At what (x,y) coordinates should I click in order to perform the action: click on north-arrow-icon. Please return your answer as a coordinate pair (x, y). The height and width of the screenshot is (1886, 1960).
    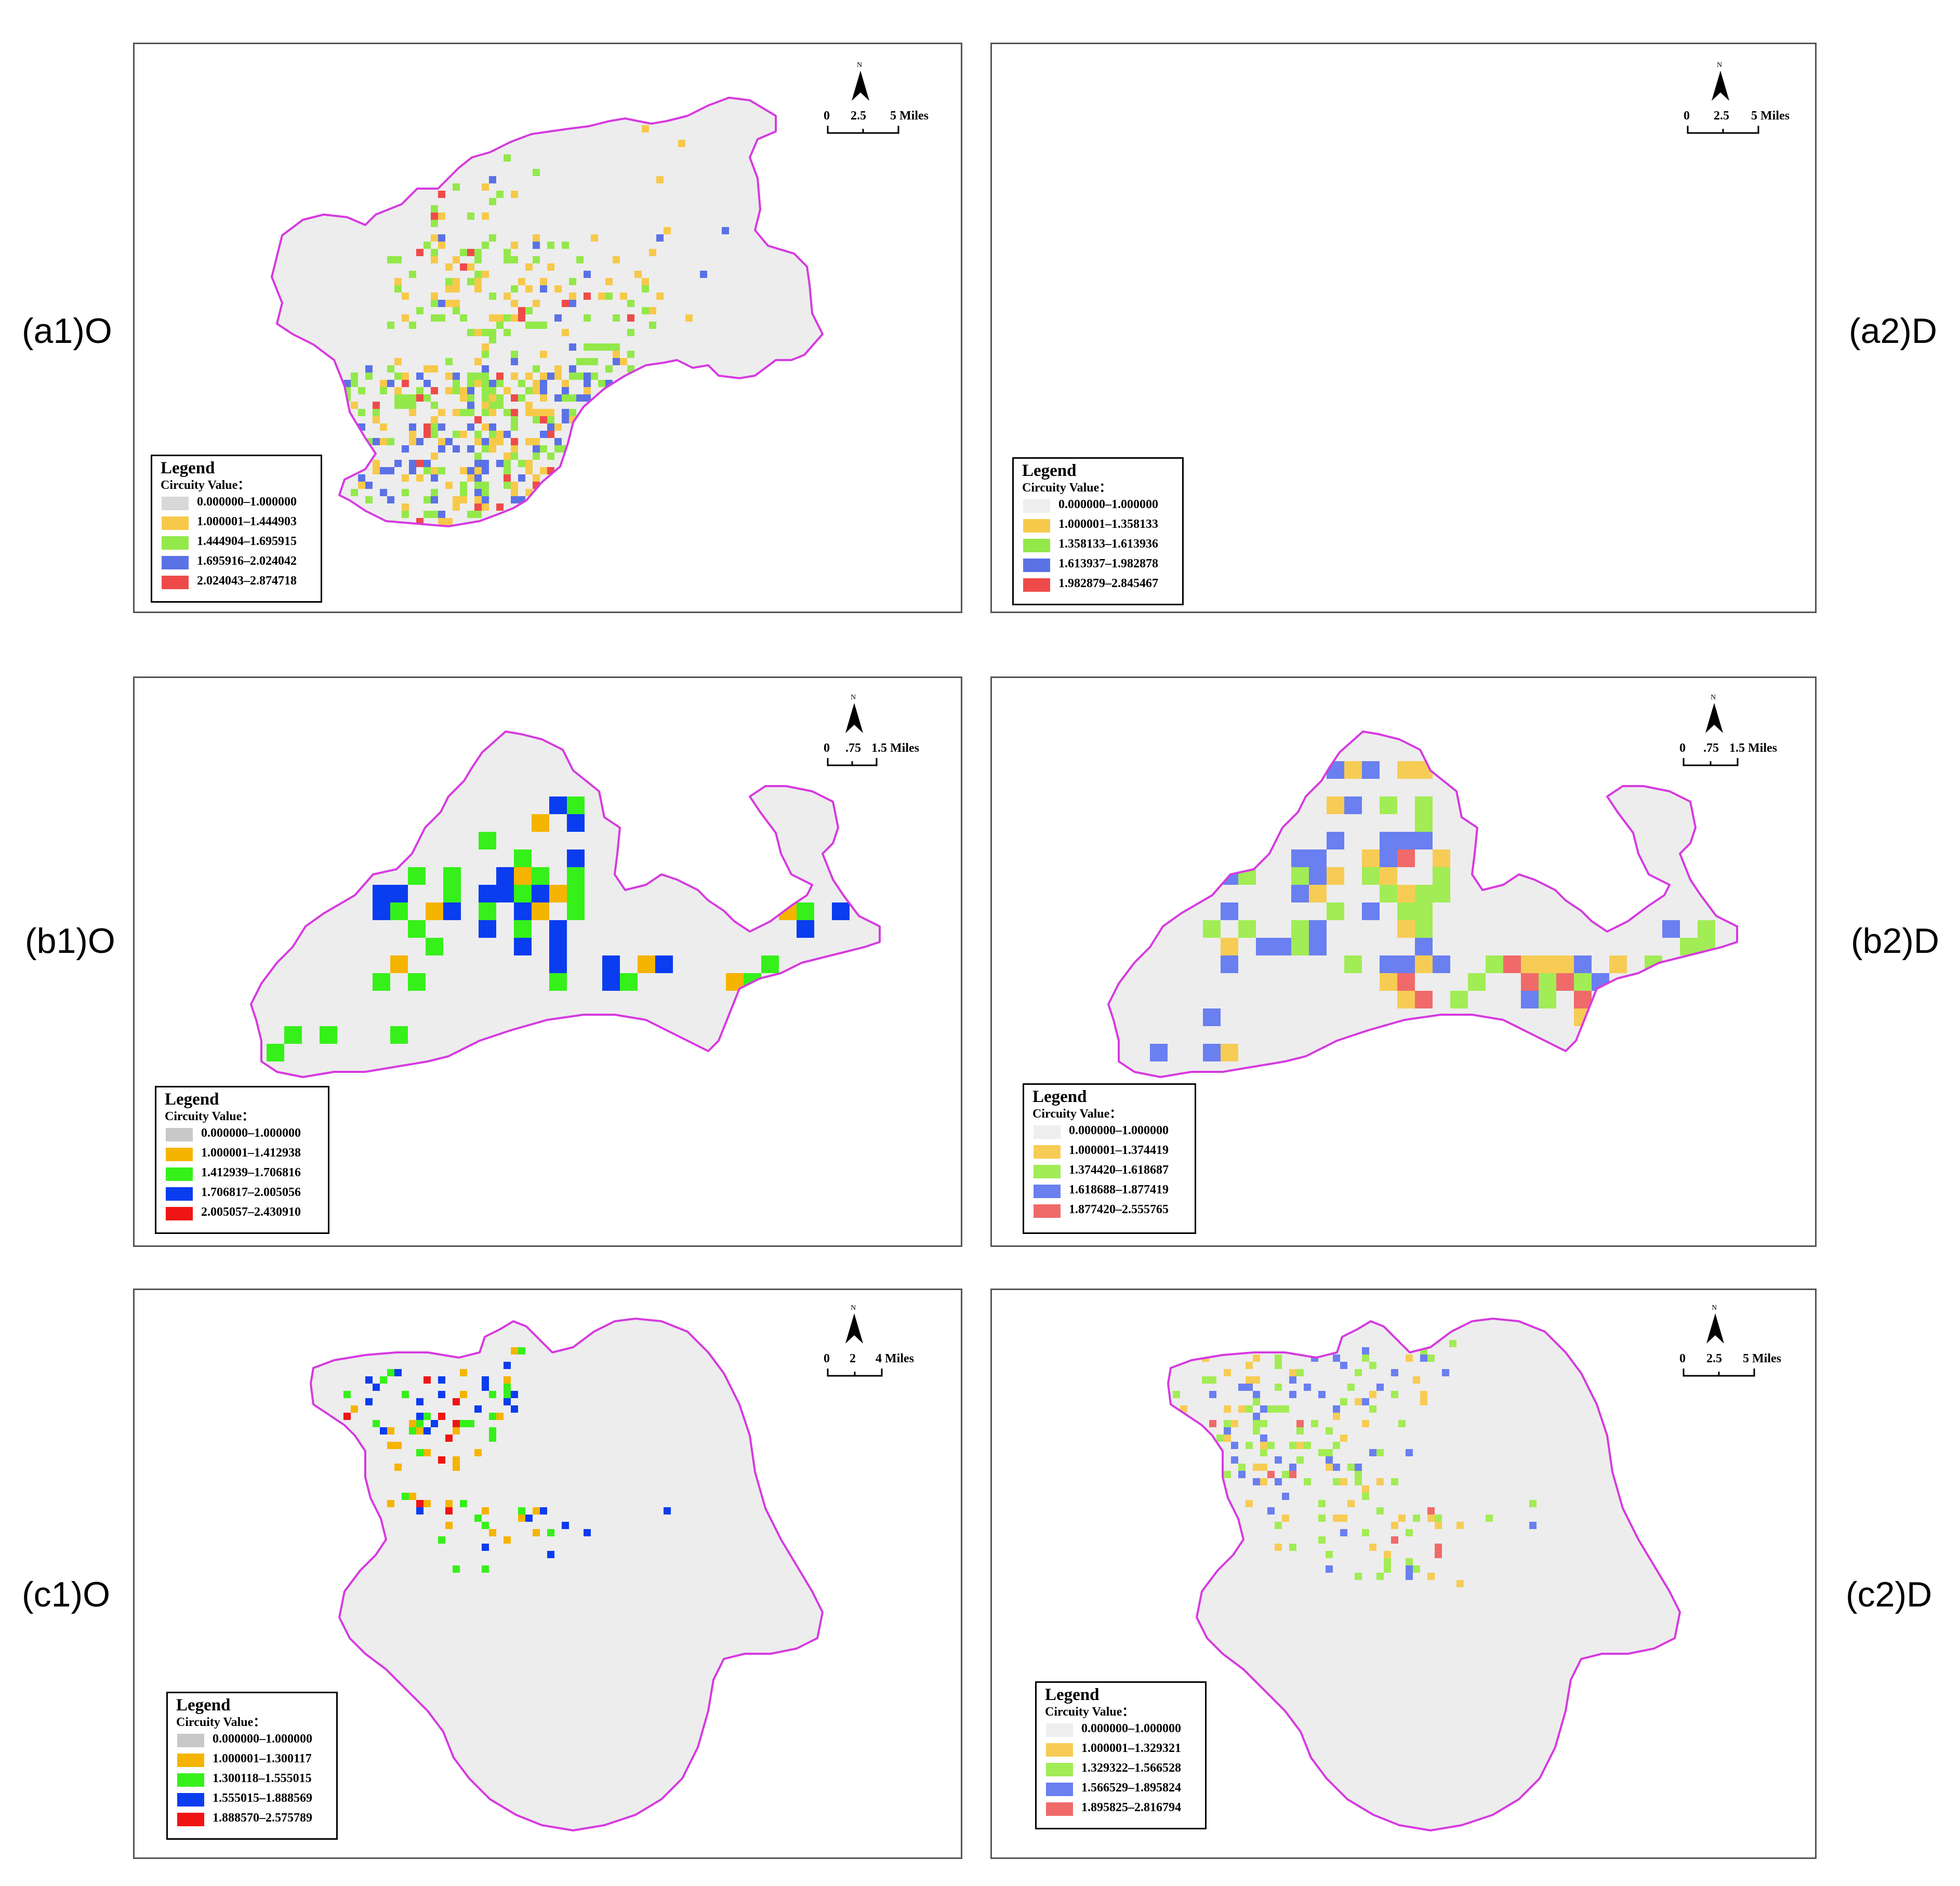
    Looking at the image, I should click on (860, 86).